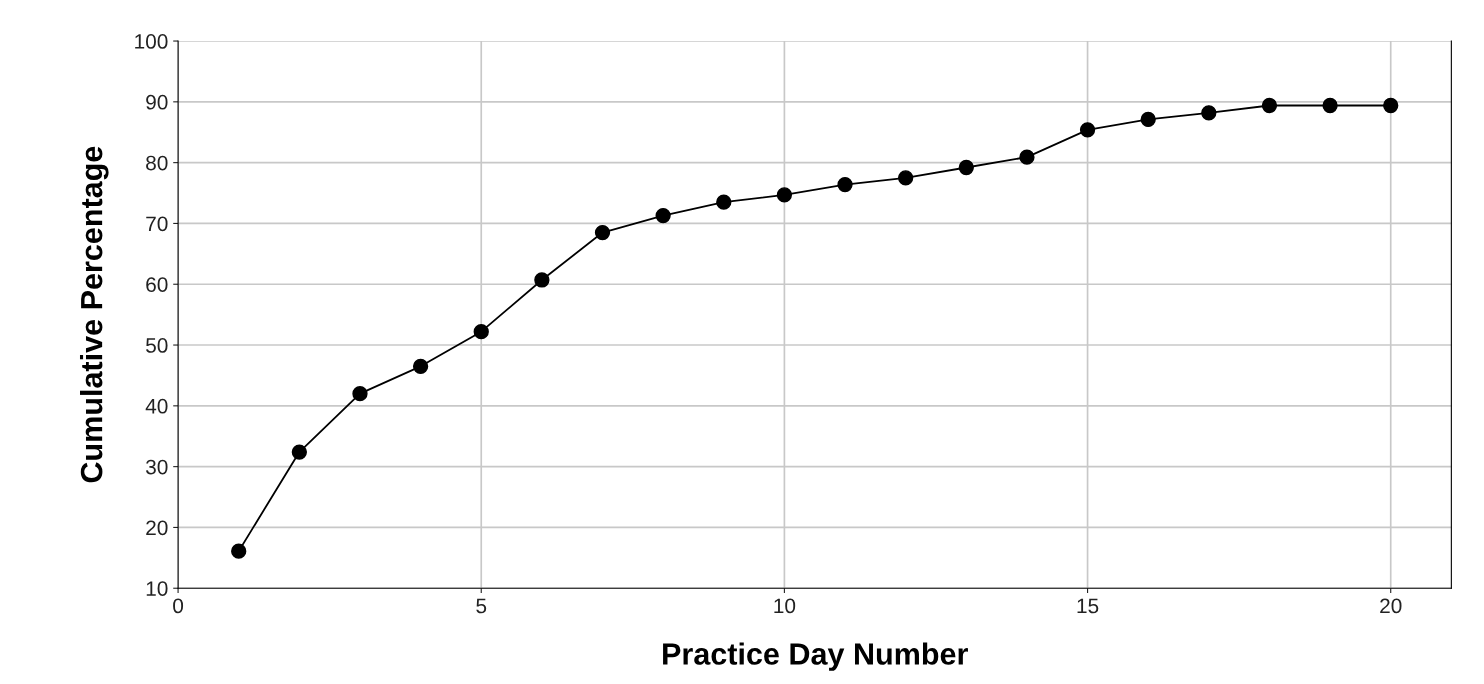 The height and width of the screenshot is (684, 1484). What do you see at coordinates (157, 102) in the screenshot?
I see `y-tick-label: 90` at bounding box center [157, 102].